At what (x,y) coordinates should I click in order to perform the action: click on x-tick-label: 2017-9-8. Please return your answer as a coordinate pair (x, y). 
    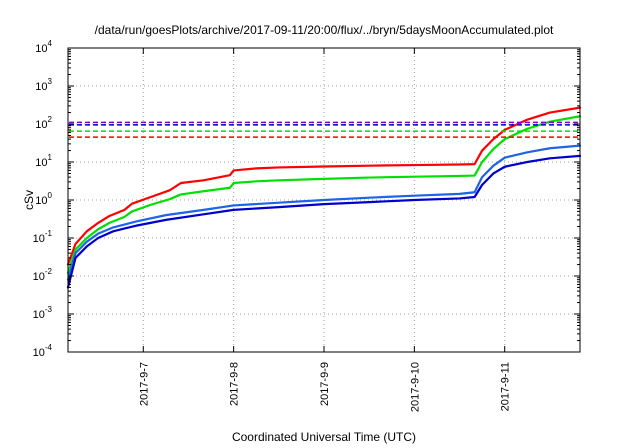
    Looking at the image, I should click on (235, 384).